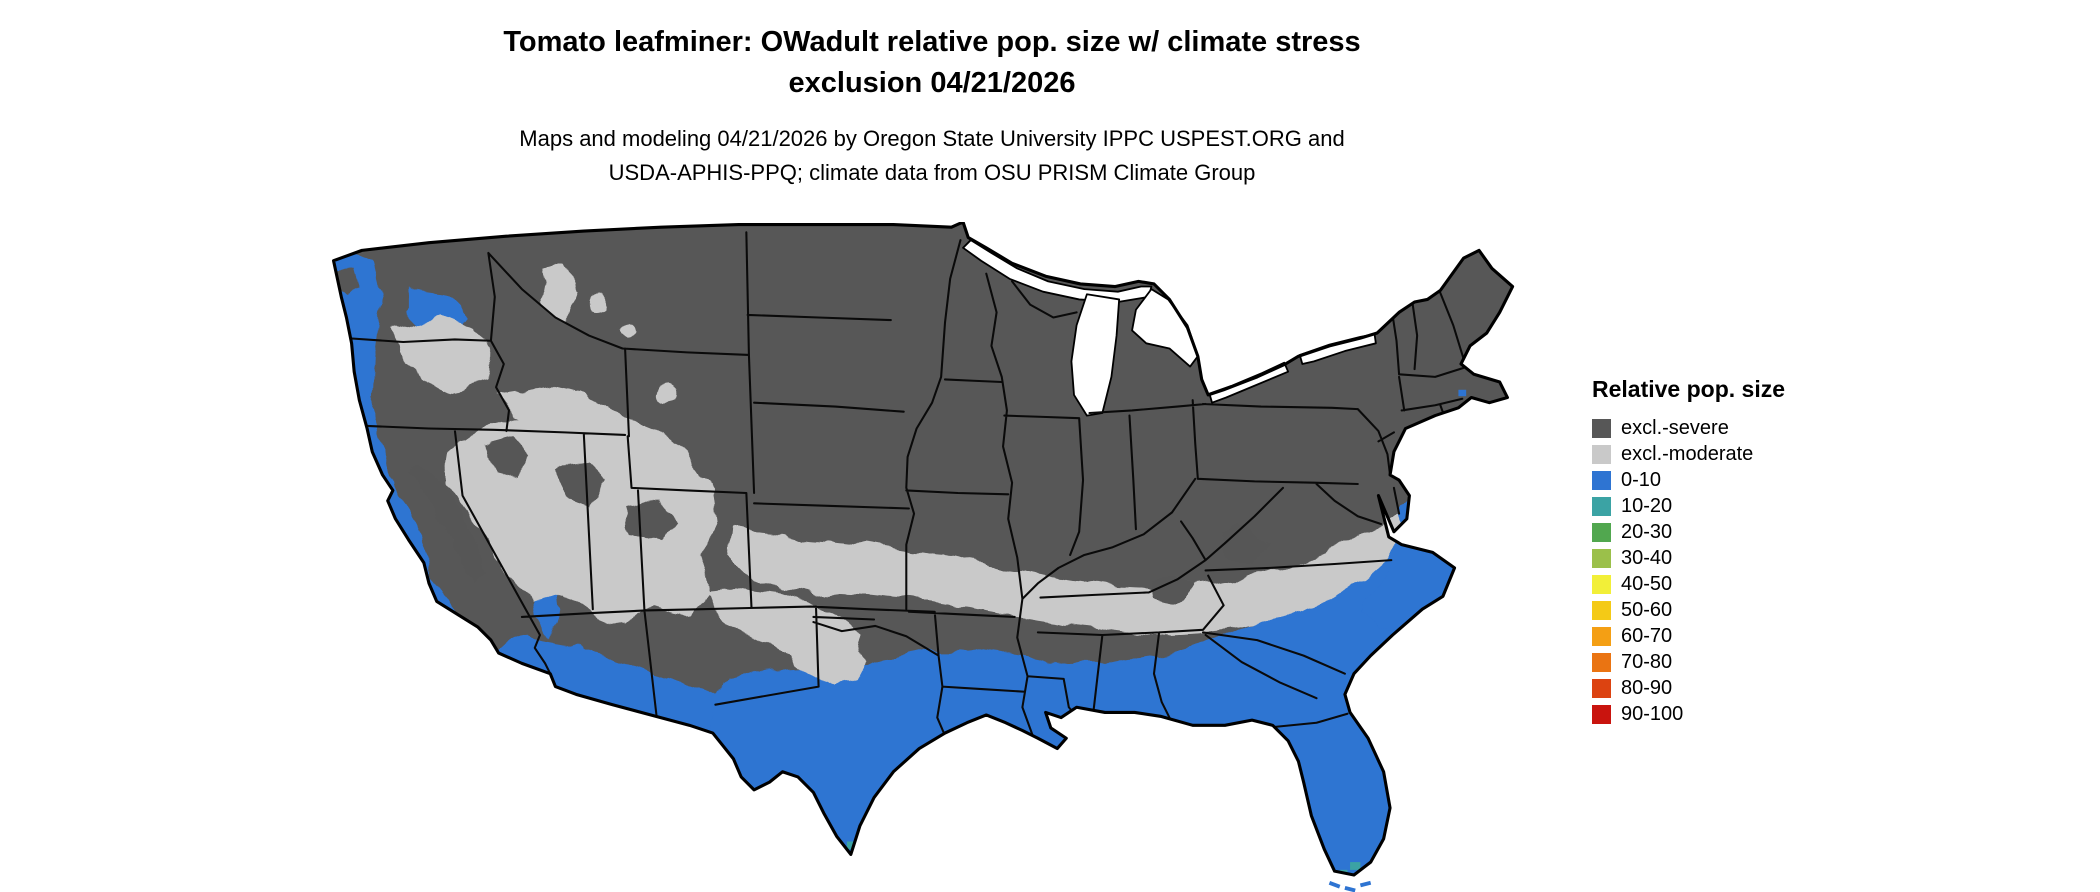 Image resolution: width=2100 pixels, height=892 pixels. I want to click on zone-moderate-edwards-plateau, so click(830, 663).